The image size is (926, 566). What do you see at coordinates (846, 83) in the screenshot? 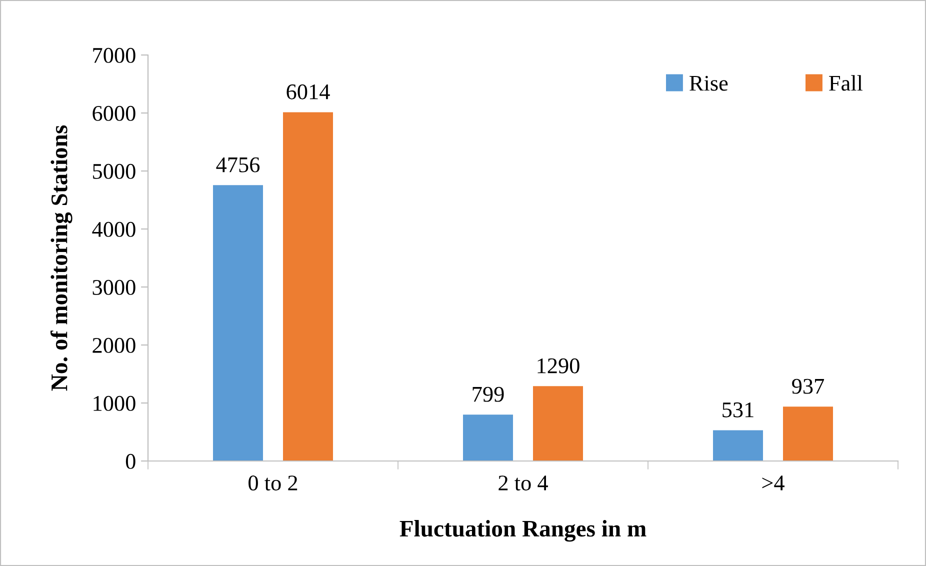
I see `legend-label: Fall` at bounding box center [846, 83].